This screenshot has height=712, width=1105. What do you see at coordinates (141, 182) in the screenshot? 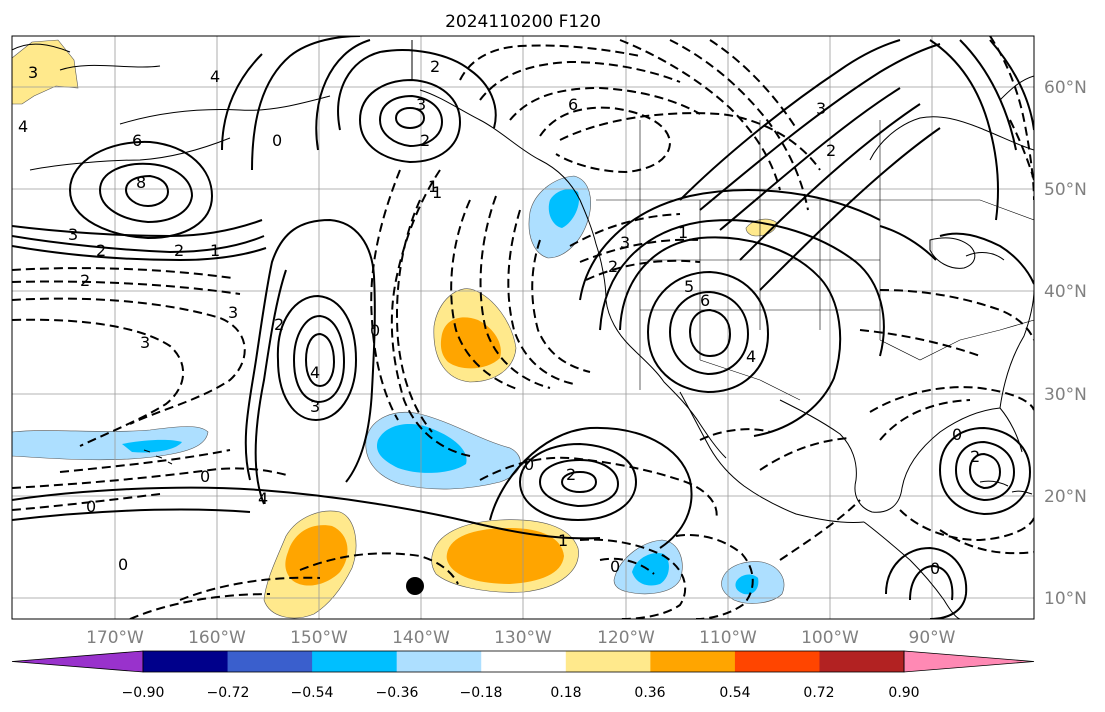
I see `contour-label: 8` at bounding box center [141, 182].